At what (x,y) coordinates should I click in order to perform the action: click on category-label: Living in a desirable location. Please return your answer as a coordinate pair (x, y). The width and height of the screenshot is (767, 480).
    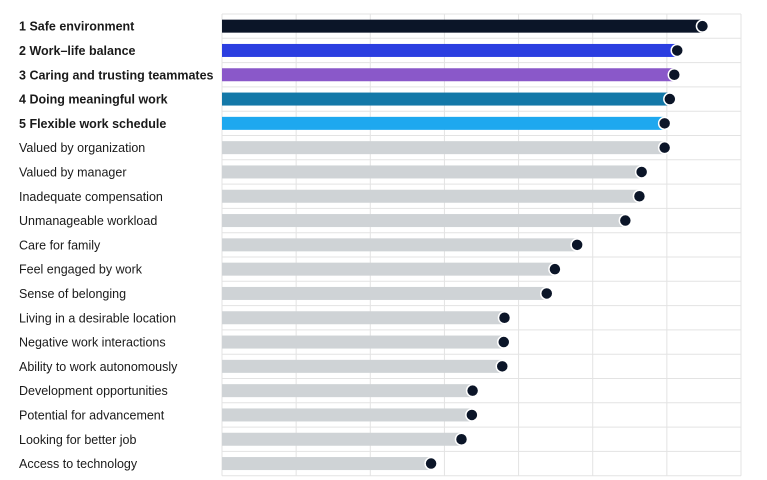
    Looking at the image, I should click on (97, 318).